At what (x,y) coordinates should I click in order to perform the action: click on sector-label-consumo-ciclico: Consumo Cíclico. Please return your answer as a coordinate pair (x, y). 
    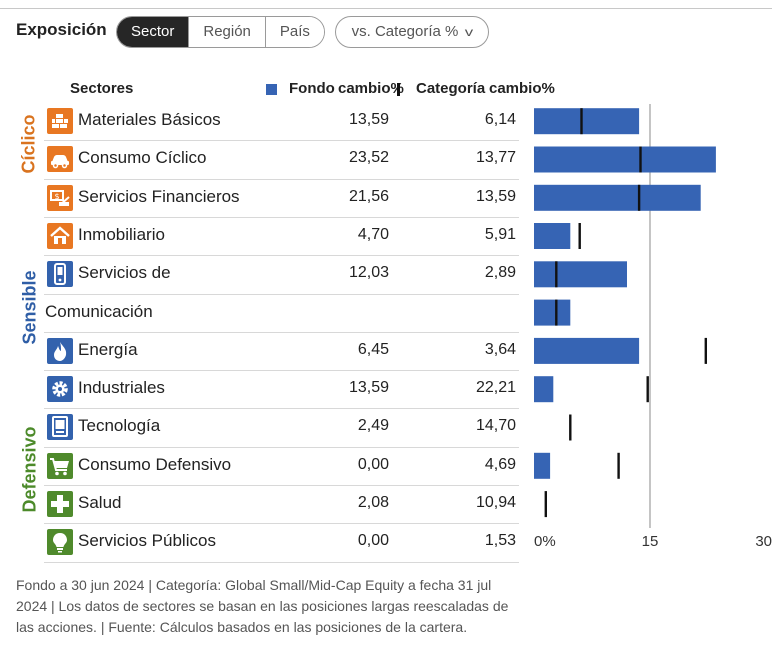
    Looking at the image, I should click on (142, 158).